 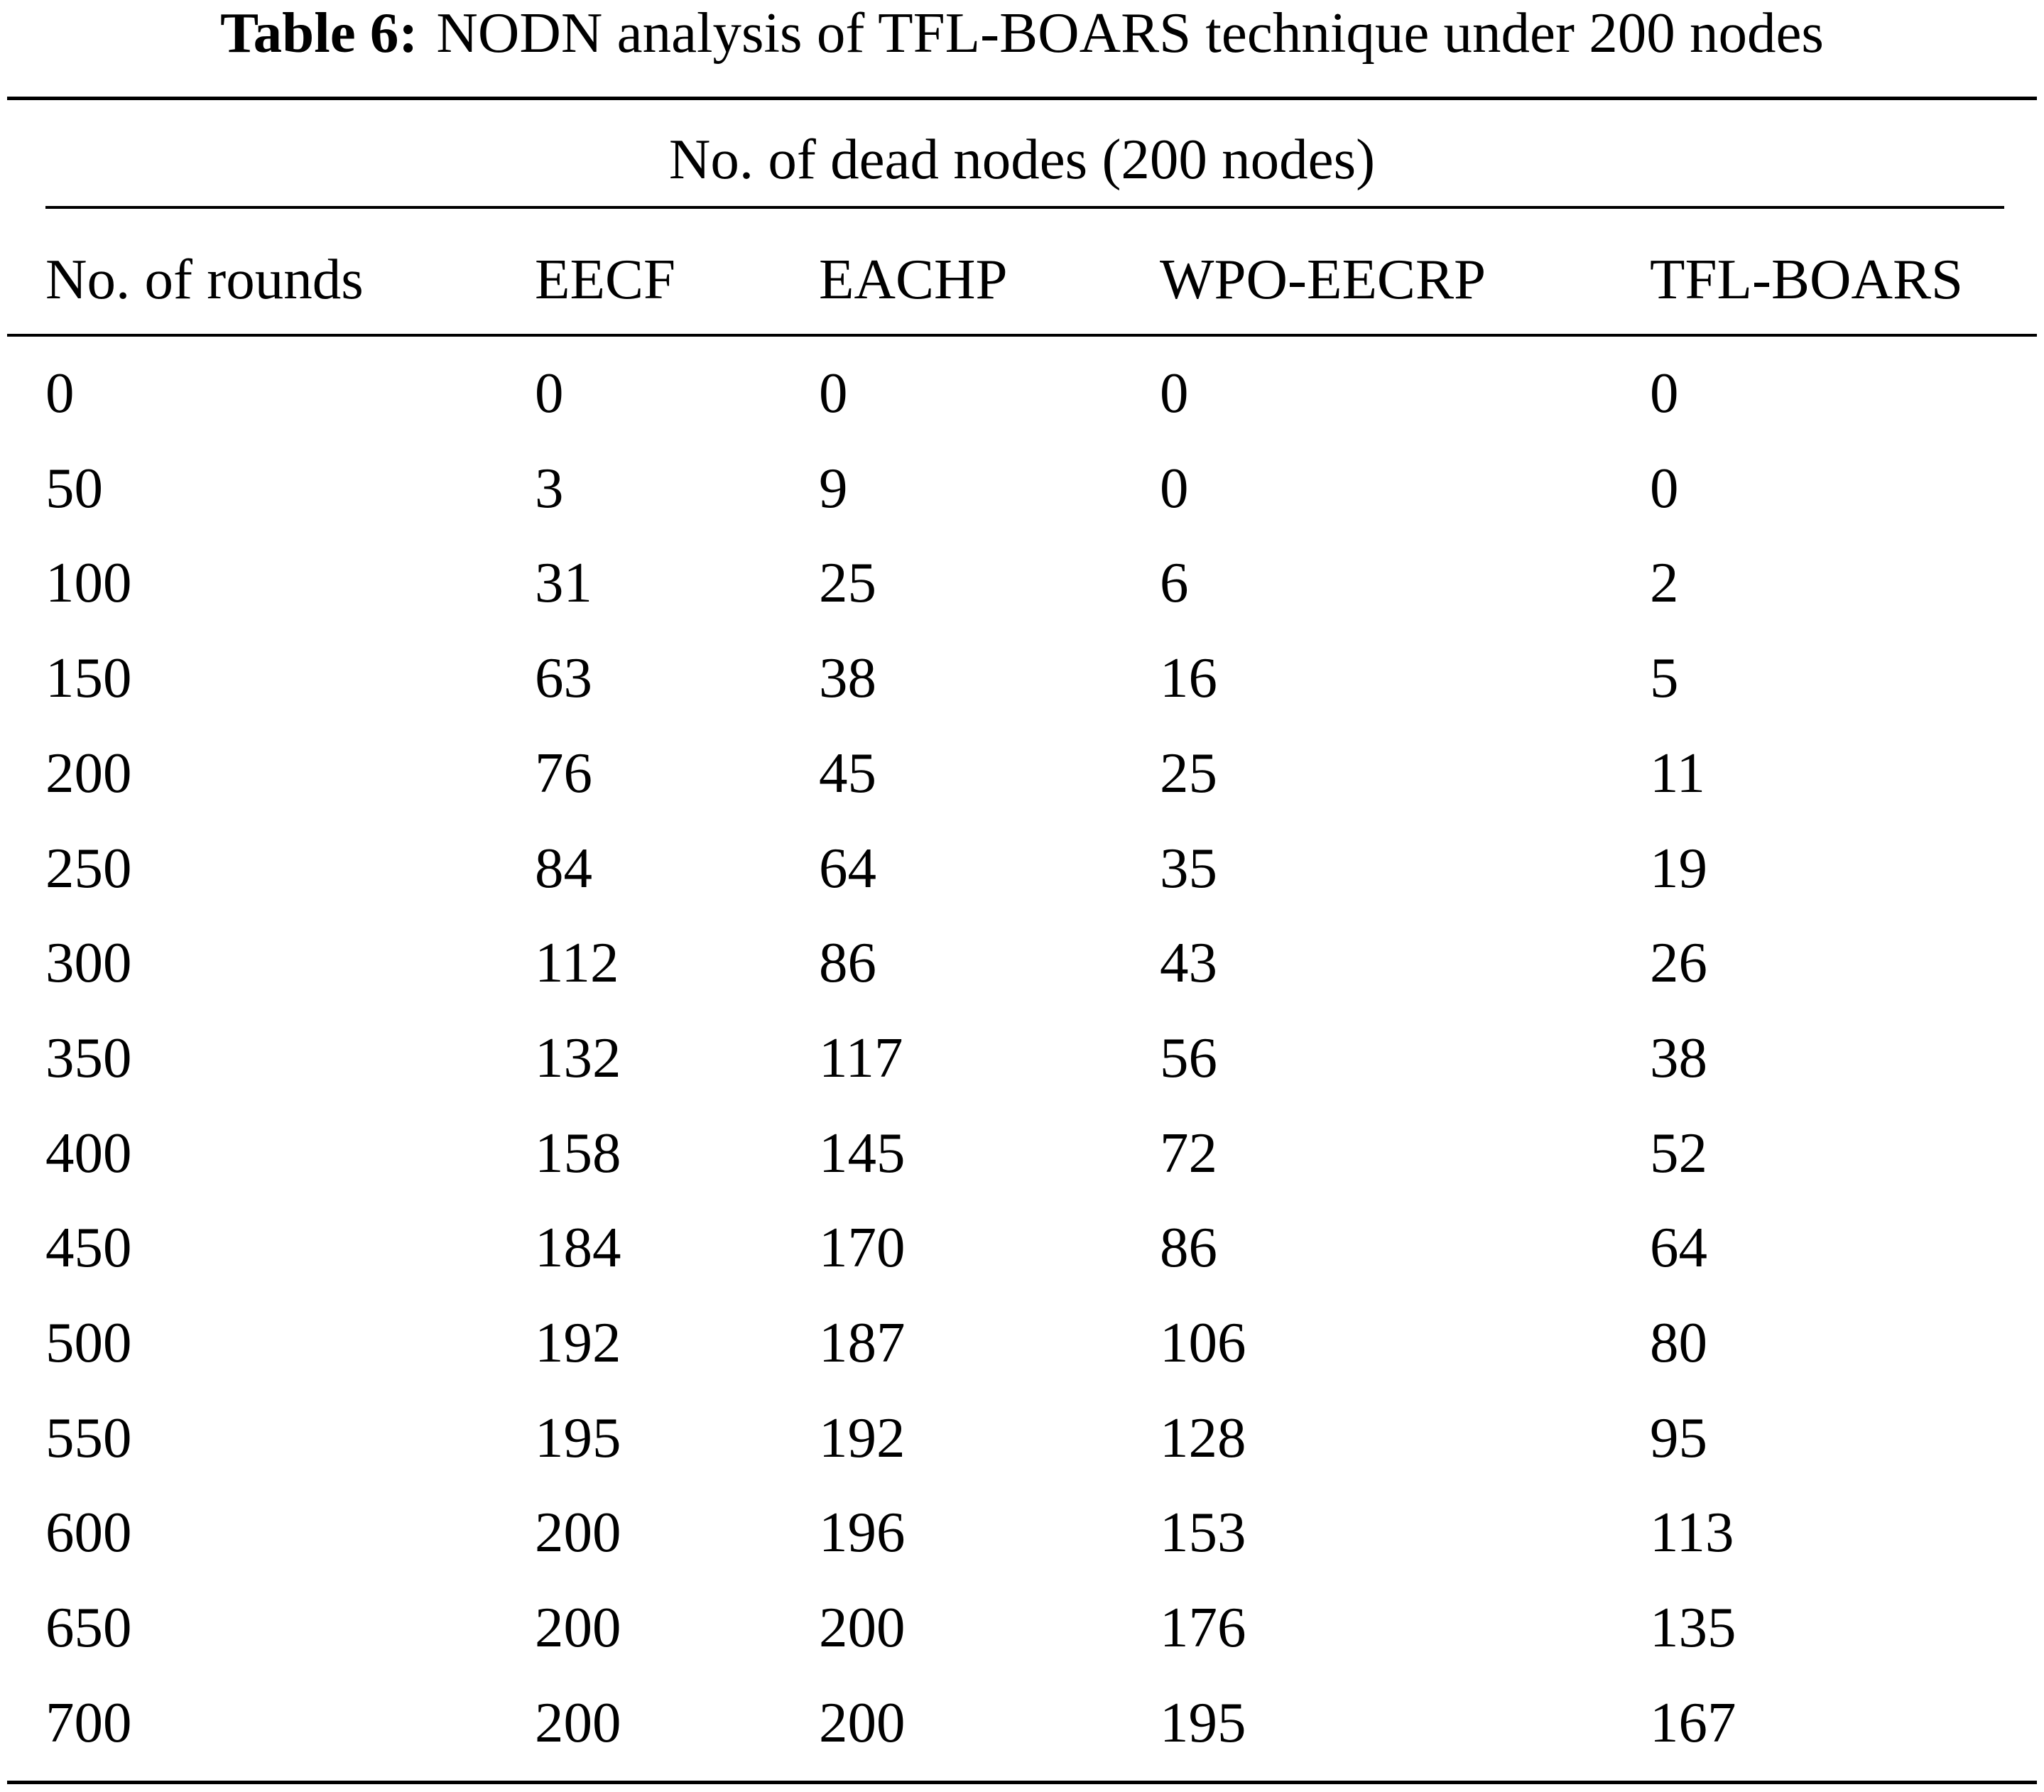 What do you see at coordinates (1679, 1247) in the screenshot?
I see `table-cell-tfl-boars: 64` at bounding box center [1679, 1247].